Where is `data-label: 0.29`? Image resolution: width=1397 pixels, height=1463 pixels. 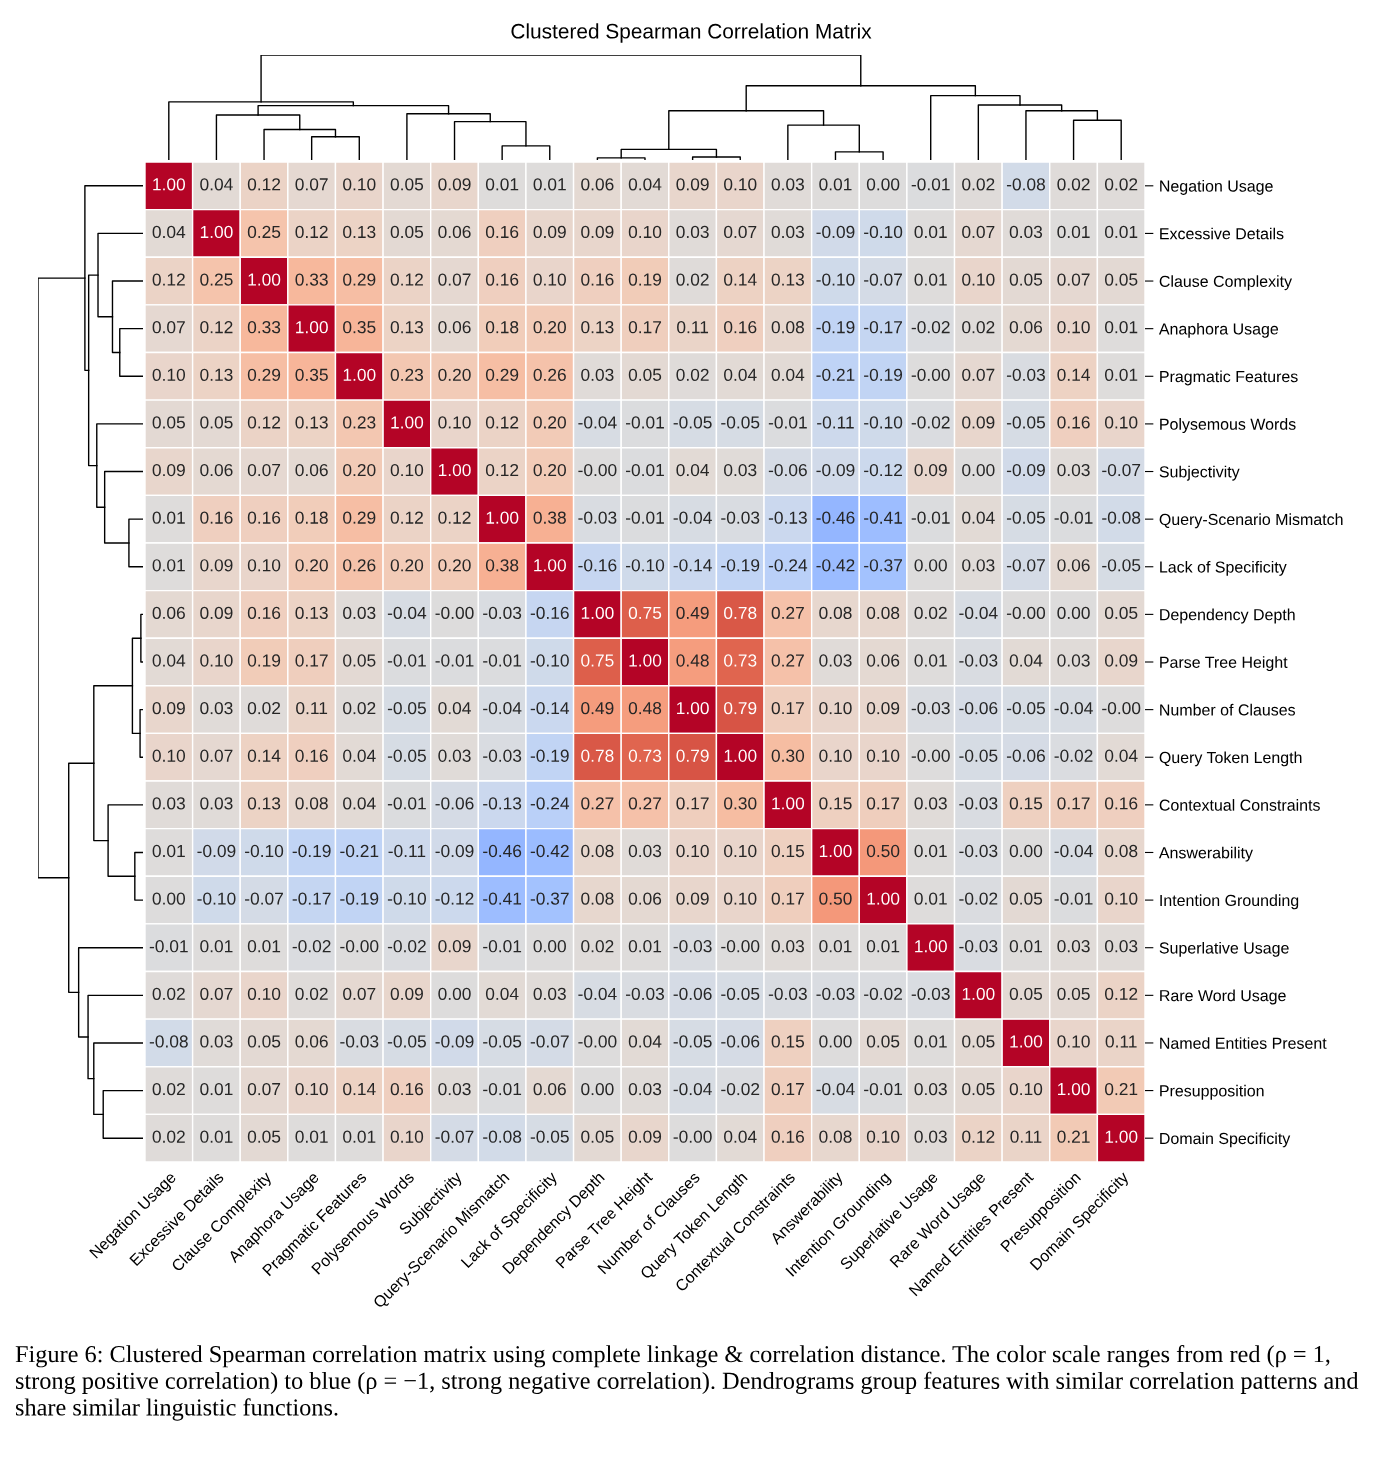
data-label: 0.29 is located at coordinates (264, 374).